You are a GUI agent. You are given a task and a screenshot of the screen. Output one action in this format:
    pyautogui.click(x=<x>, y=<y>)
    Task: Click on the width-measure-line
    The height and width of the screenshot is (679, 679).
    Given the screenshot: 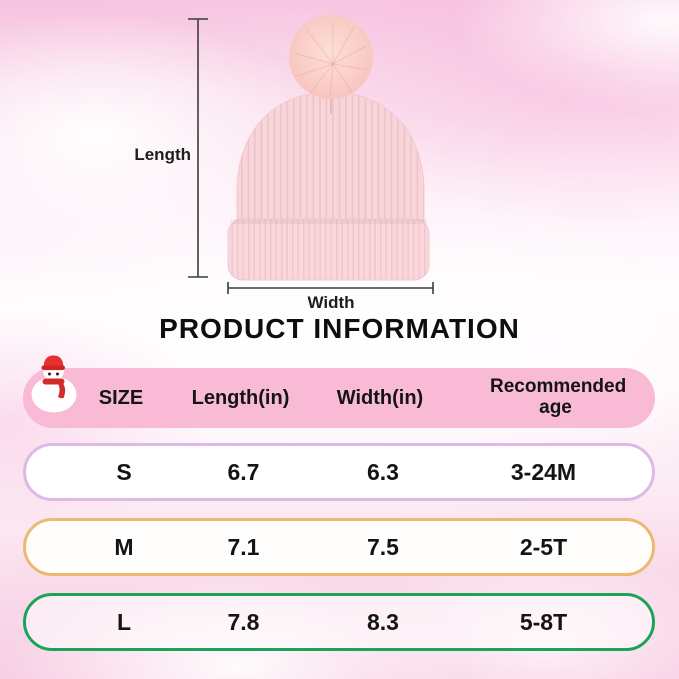 What is the action you would take?
    pyautogui.click(x=330, y=288)
    